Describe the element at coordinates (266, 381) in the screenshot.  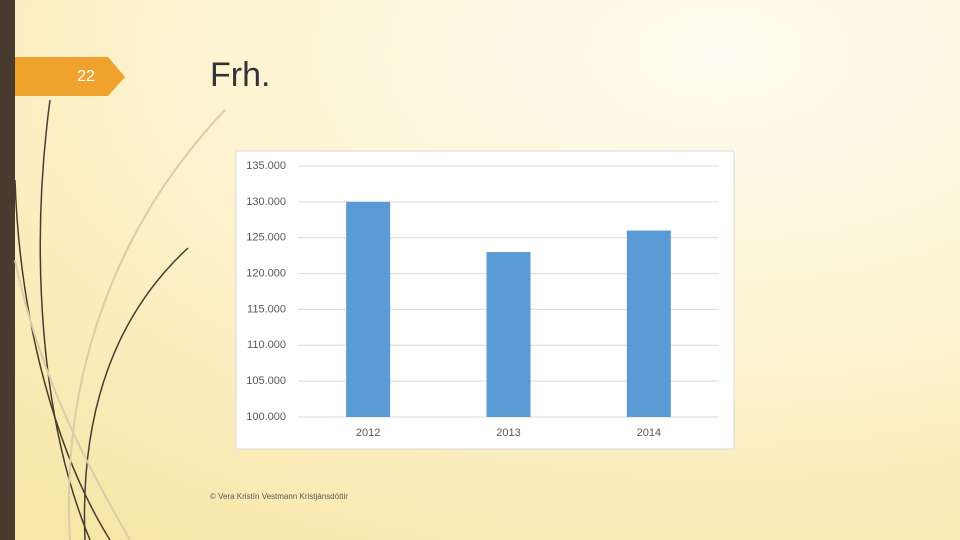
I see `y-tick-label: 105.000` at that location.